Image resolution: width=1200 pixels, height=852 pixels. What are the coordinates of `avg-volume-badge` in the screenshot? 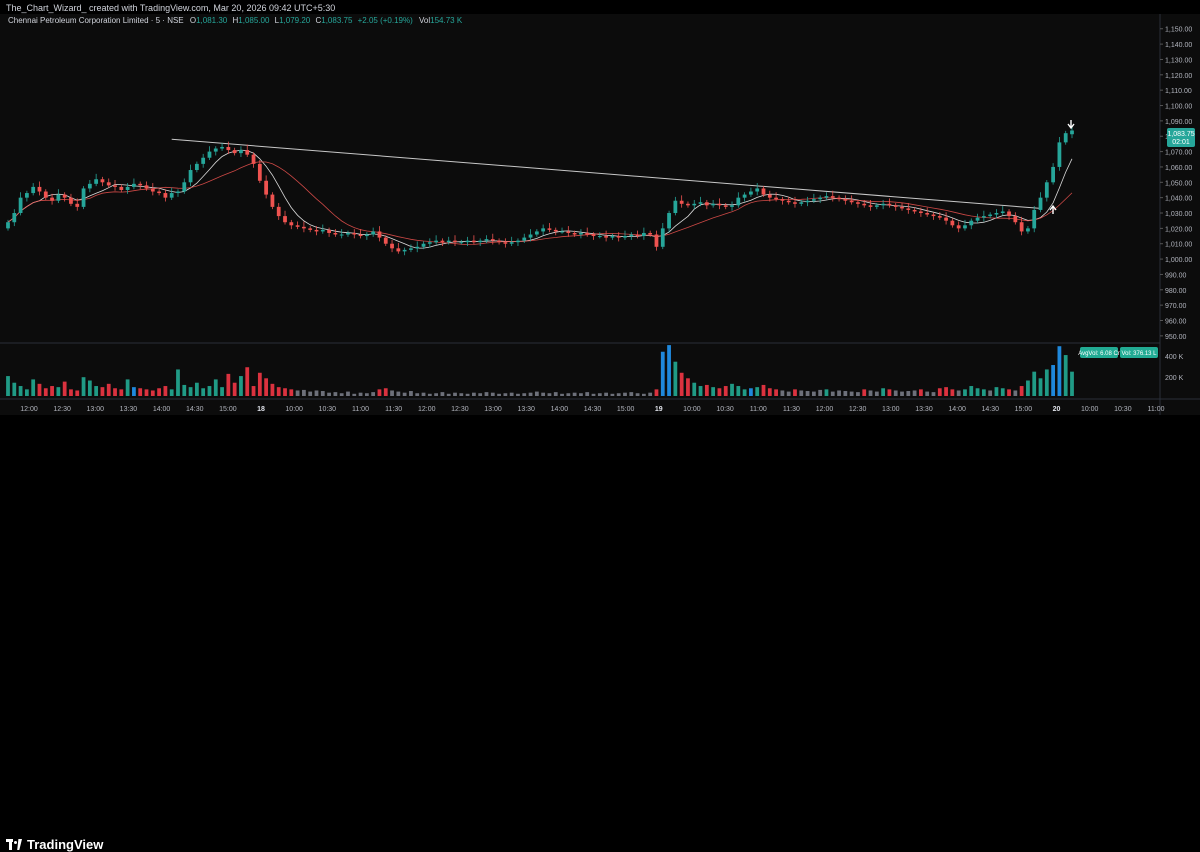 It's located at (1099, 352).